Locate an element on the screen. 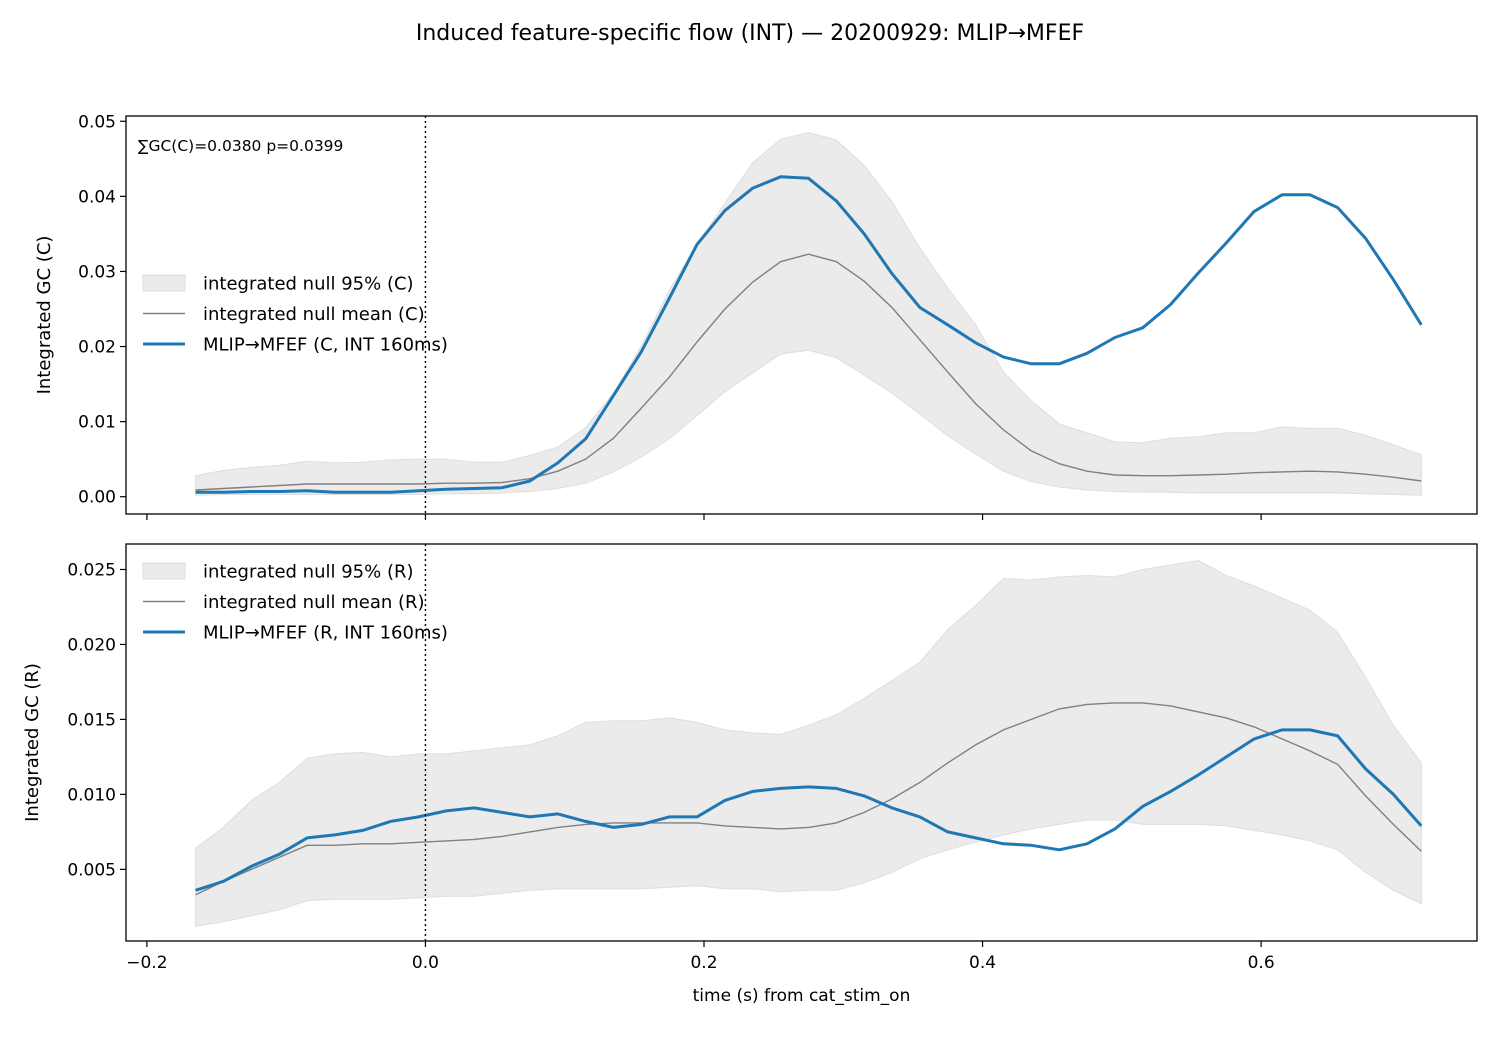 This screenshot has width=1500, height=1050. y-tick-label: 0.02 is located at coordinates (97, 348).